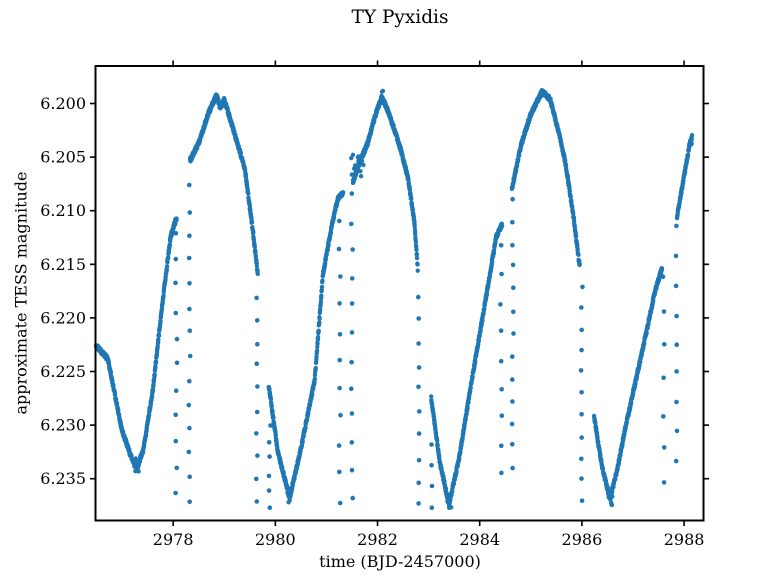 This screenshot has height=584, width=762. What do you see at coordinates (275, 539) in the screenshot?
I see `x-tick-label: 2980` at bounding box center [275, 539].